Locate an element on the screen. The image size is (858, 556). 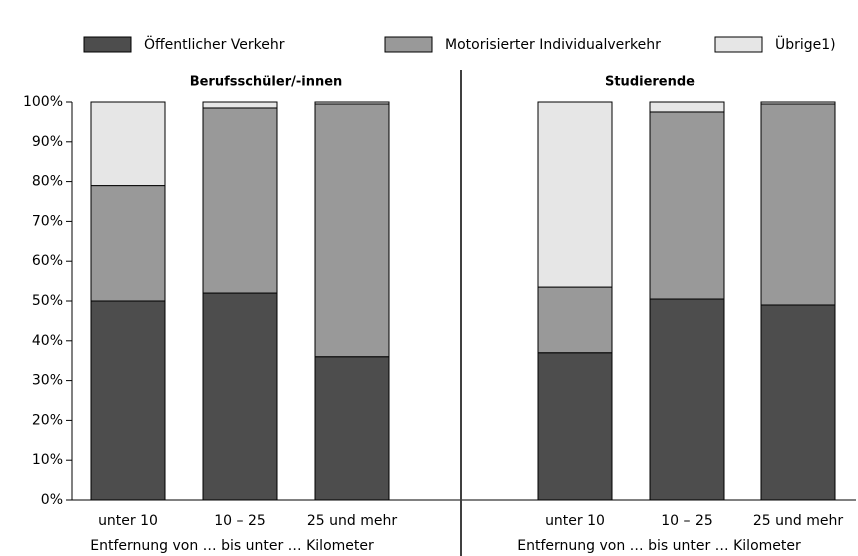
y-tick-label: 80% is located at coordinates (47, 182).